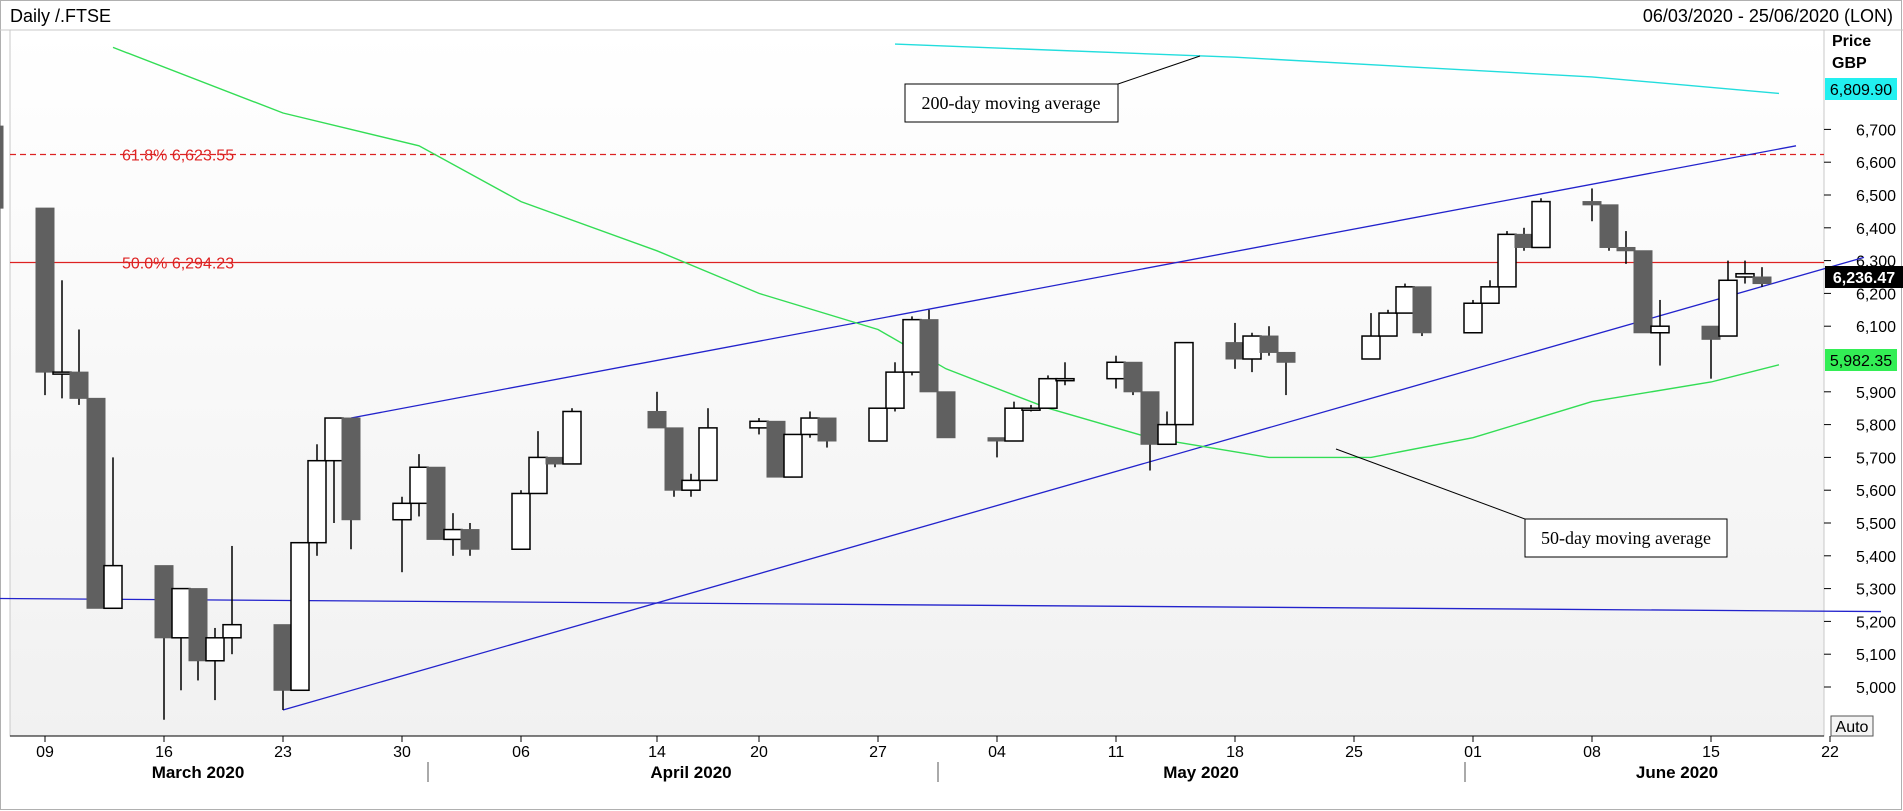 This screenshot has height=811, width=1903. Describe the element at coordinates (178, 263) in the screenshot. I see `fib-50-label: 50.0% 6,294.23` at that location.